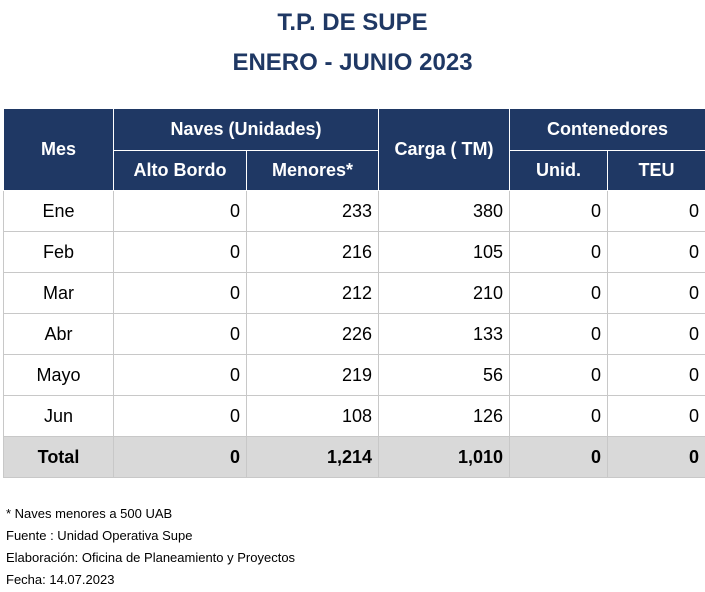  What do you see at coordinates (312, 252) in the screenshot?
I see `cell-menores: 216` at bounding box center [312, 252].